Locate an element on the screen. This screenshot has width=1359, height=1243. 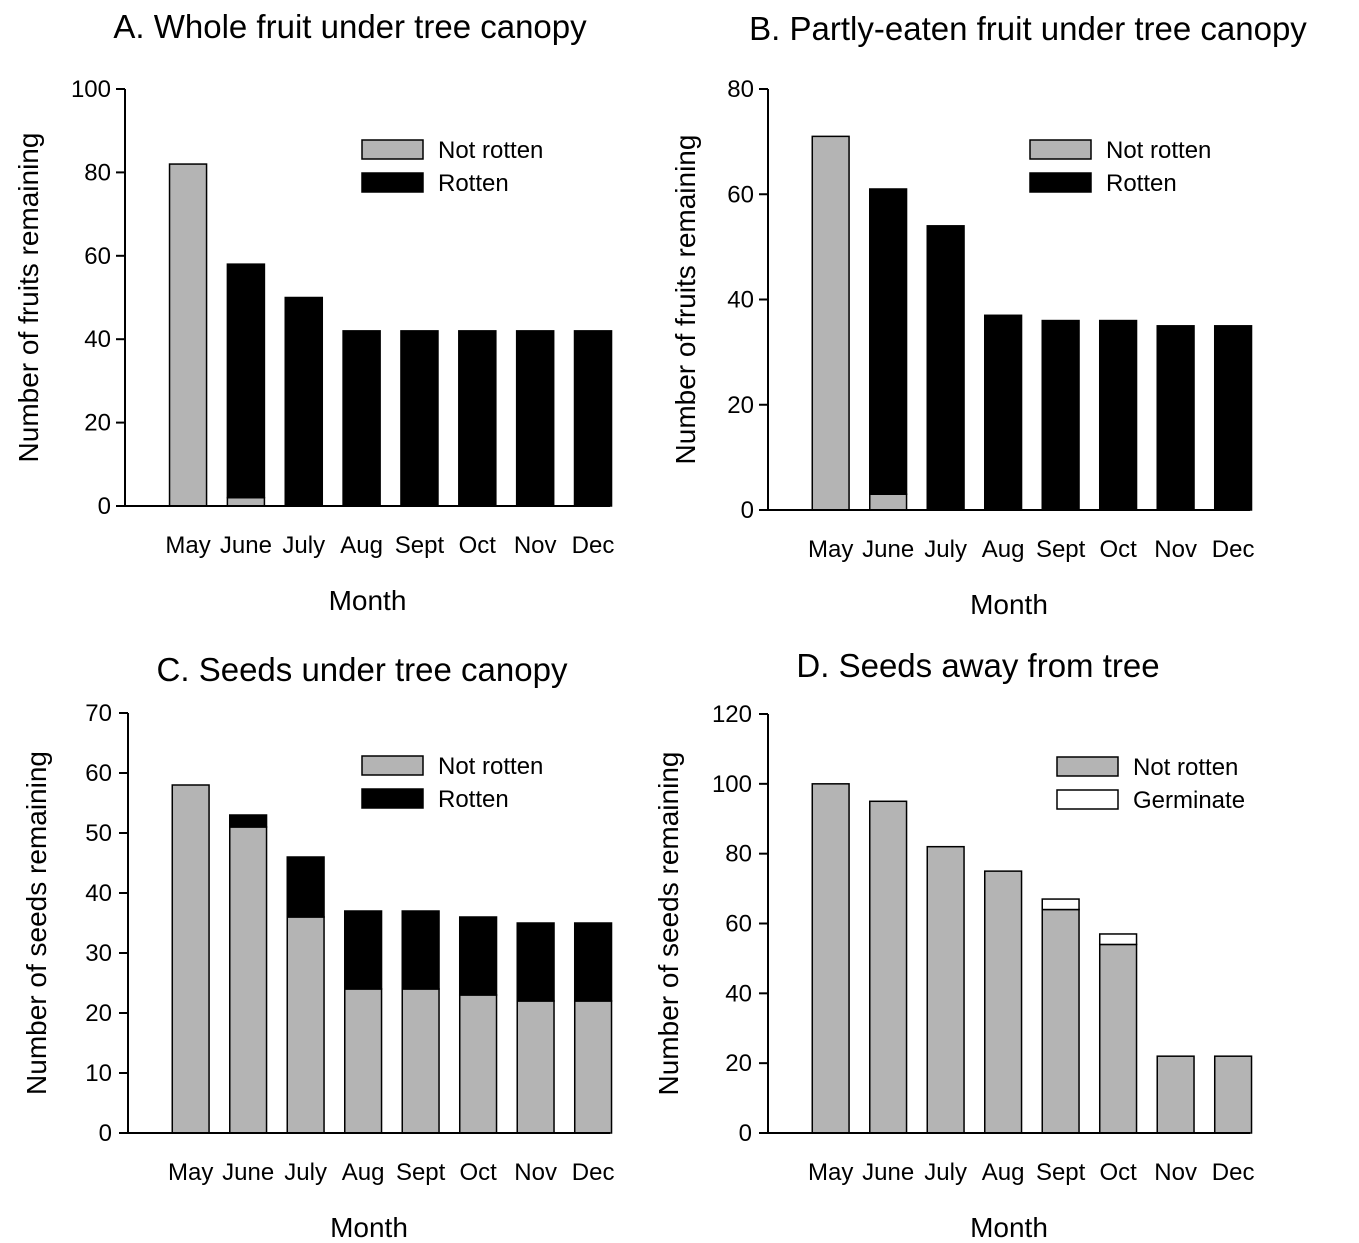
panel-a-y-tick-label: 20 is located at coordinates (97, 423).